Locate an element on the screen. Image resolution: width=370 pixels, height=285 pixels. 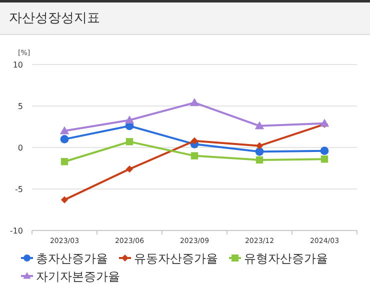
legend-label: 총자산증가율 is located at coordinates (72, 259).